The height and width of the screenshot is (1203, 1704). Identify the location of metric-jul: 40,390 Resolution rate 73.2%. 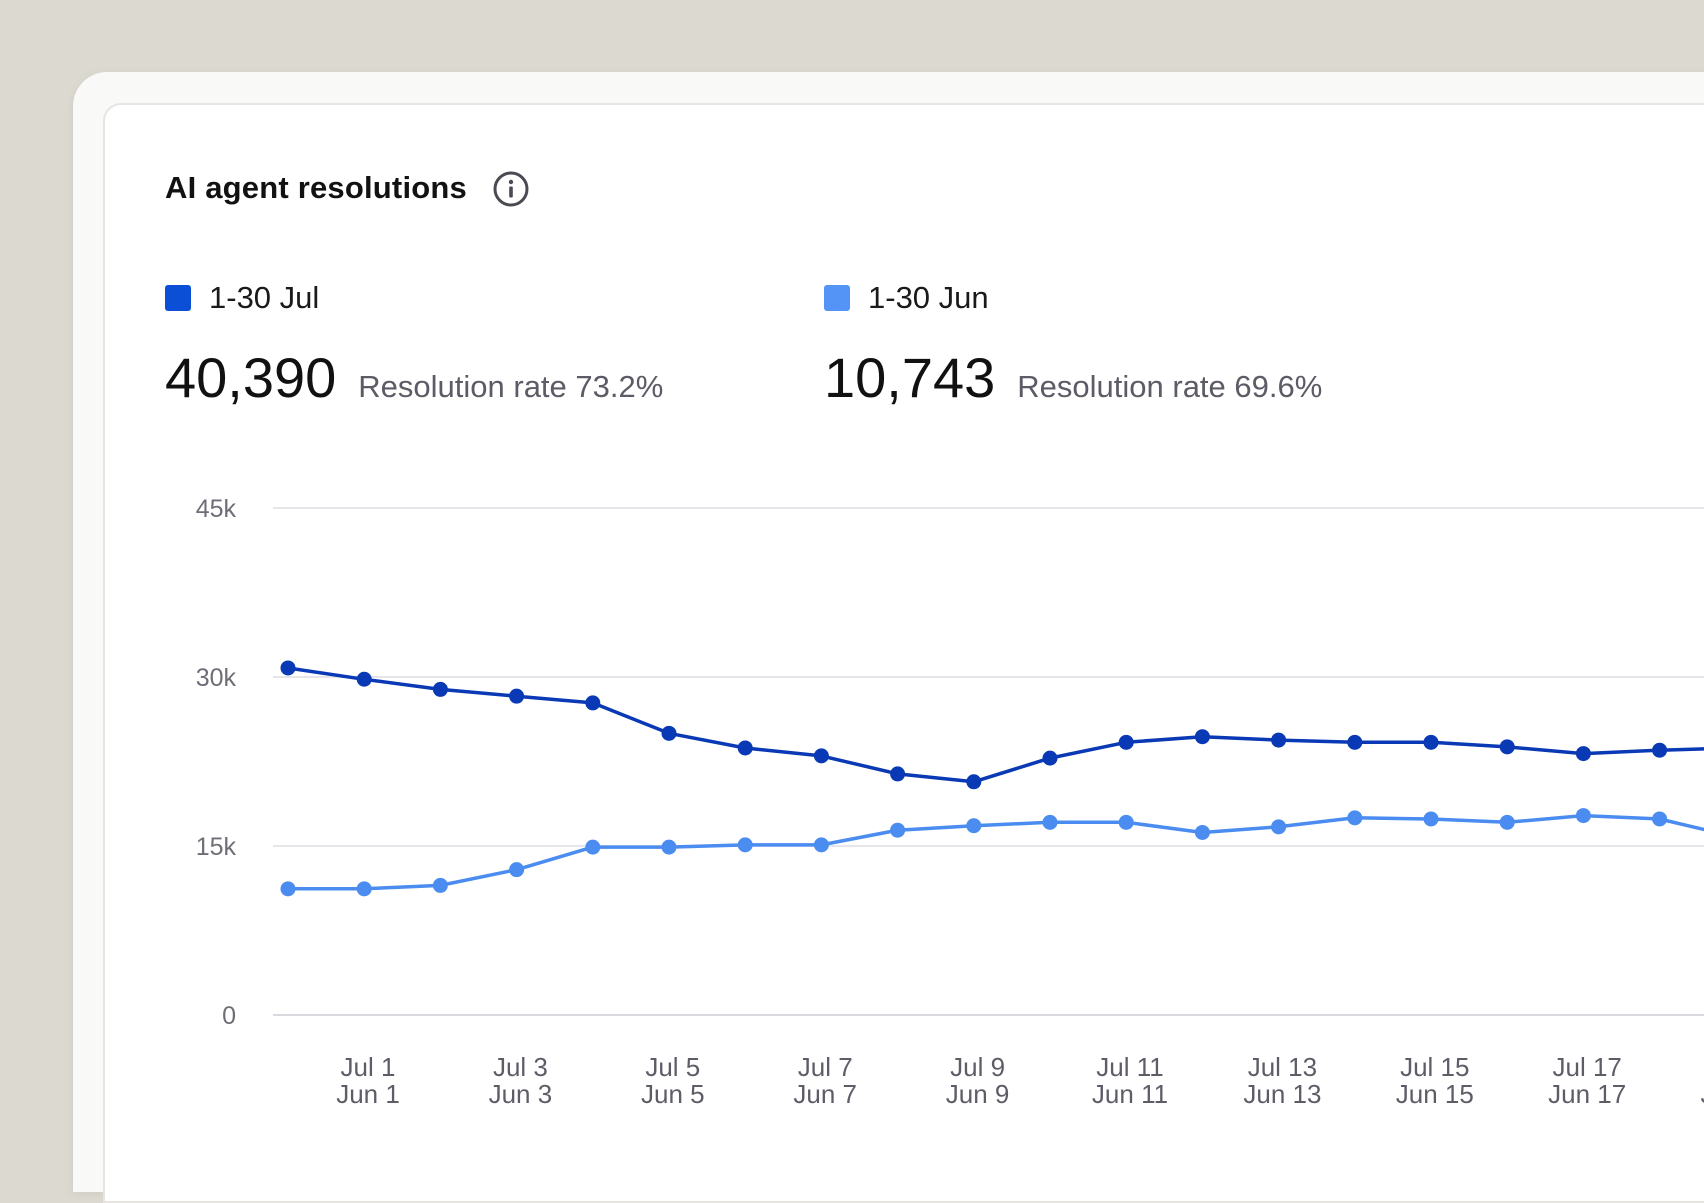
(414, 377).